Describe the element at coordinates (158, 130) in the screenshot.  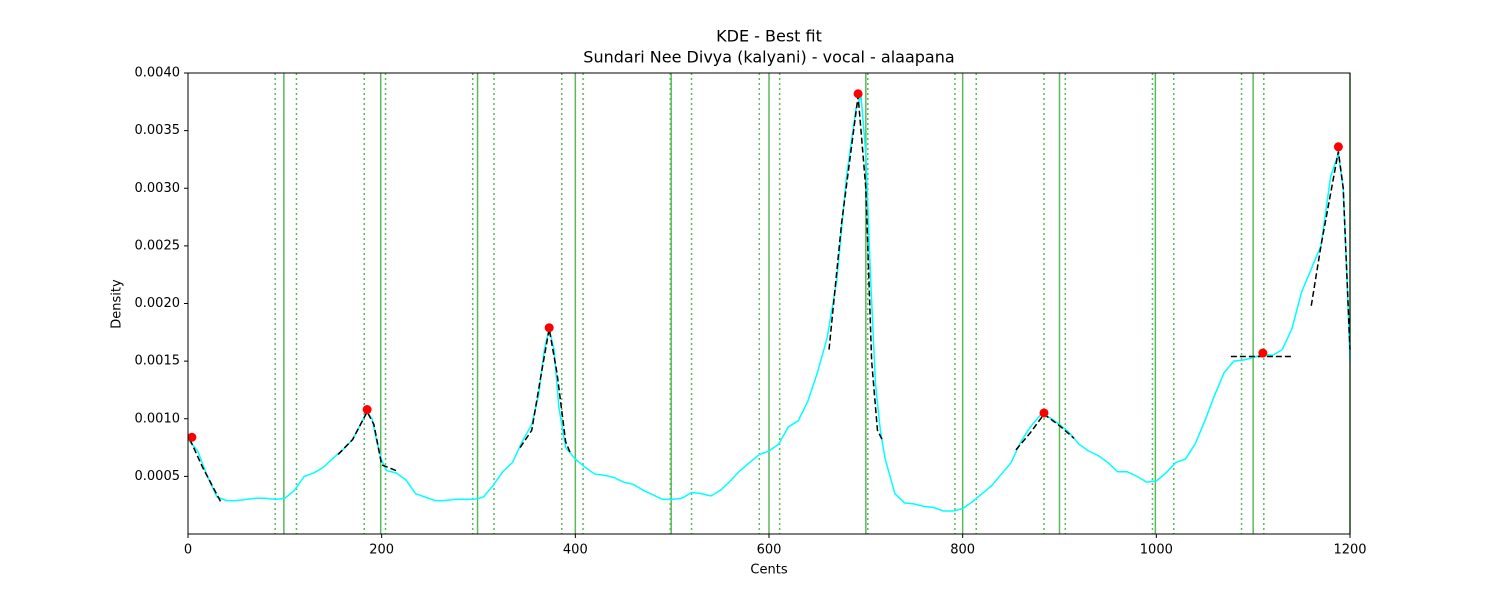
I see `y-tick-label: 0.0035` at that location.